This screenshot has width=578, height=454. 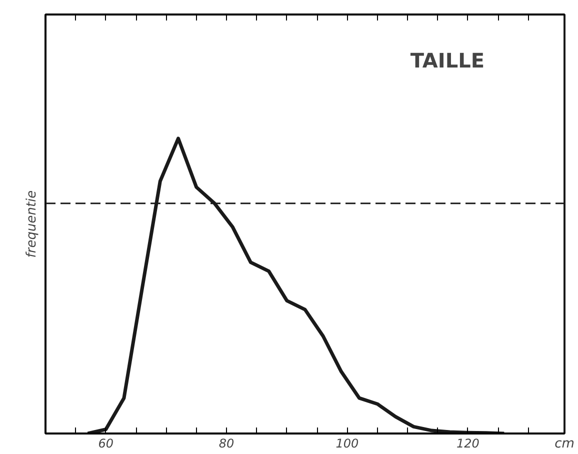 I want to click on x-tick-label: 100, so click(x=348, y=443).